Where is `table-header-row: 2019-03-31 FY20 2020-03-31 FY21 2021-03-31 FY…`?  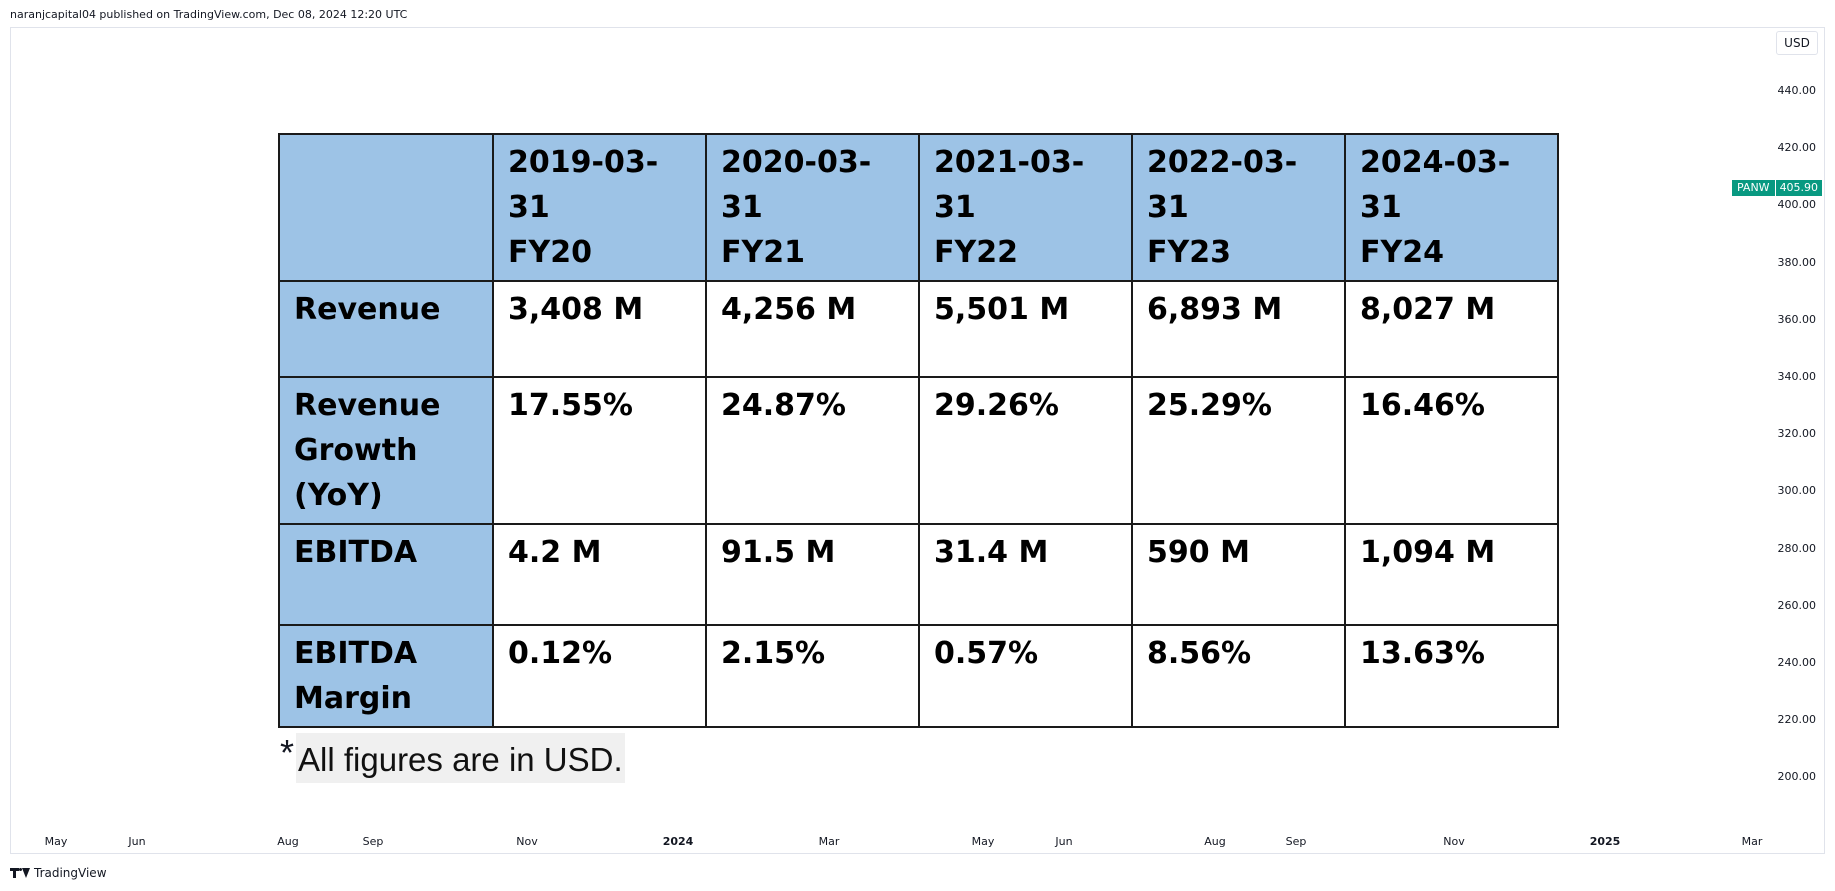 table-header-row: 2019-03-31 FY20 2020-03-31 FY21 2021-03-31 FY… is located at coordinates (918, 207).